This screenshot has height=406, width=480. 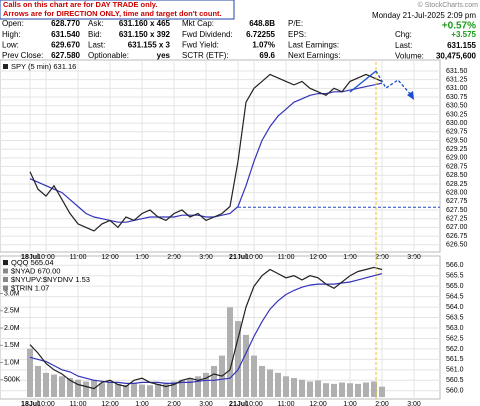 What do you see at coordinates (260, 34) in the screenshot?
I see `field-value: 6.72255` at bounding box center [260, 34].